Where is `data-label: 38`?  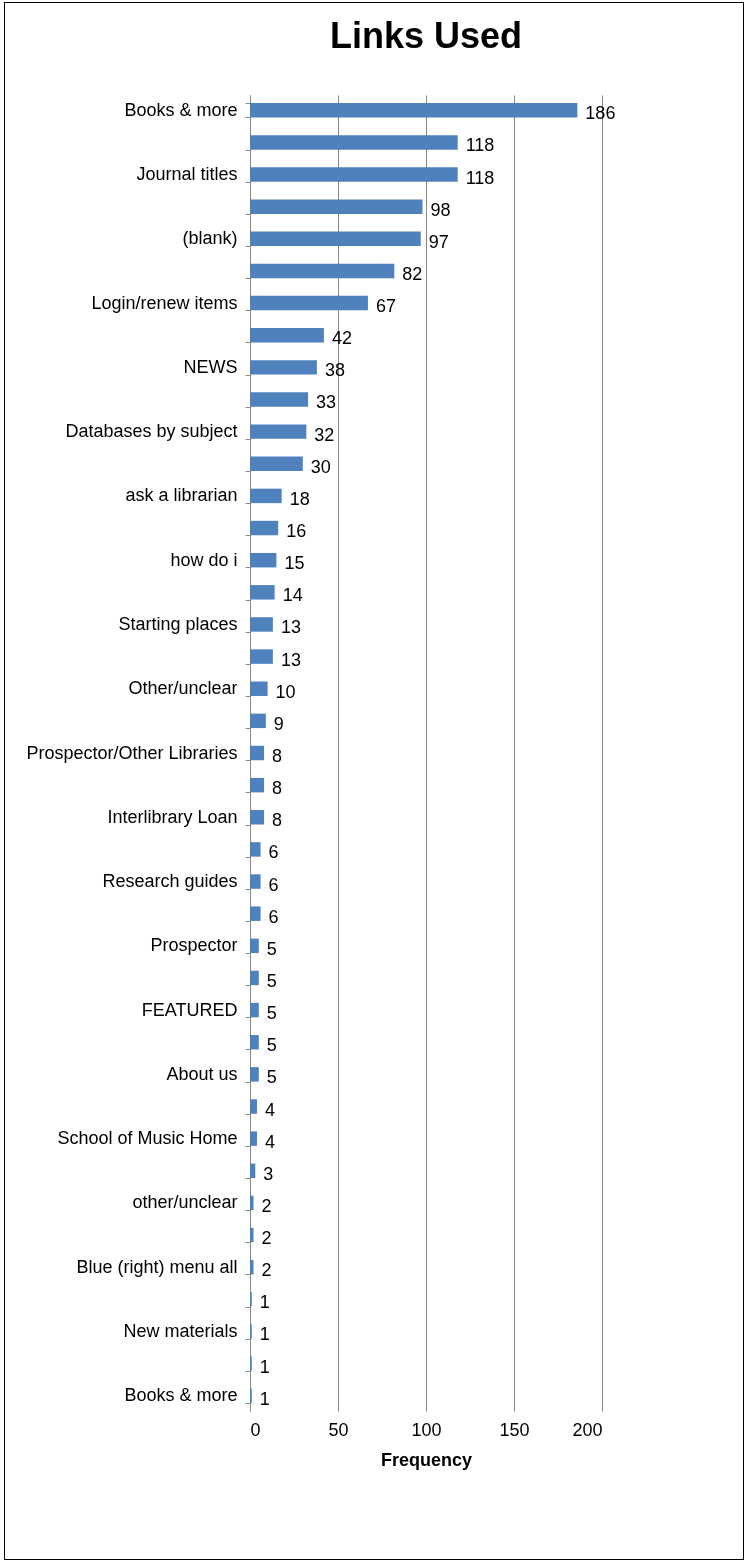 data-label: 38 is located at coordinates (334, 370).